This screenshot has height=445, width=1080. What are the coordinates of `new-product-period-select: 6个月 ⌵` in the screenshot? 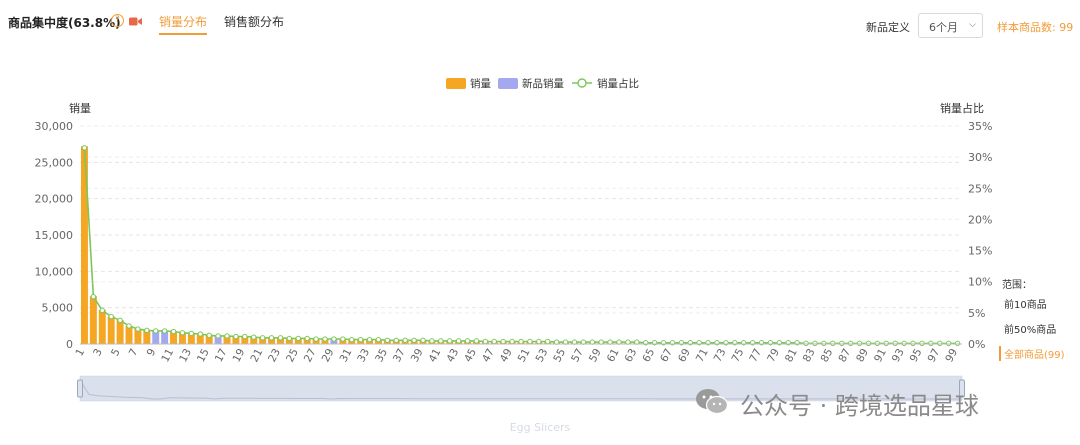 It's located at (950, 25).